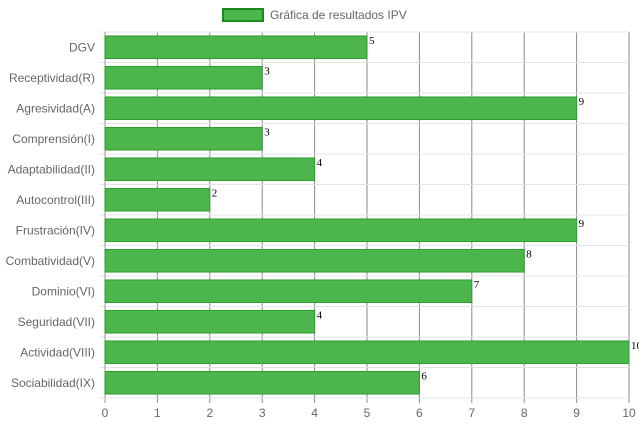 The height and width of the screenshot is (427, 639). I want to click on x-tick-label: 2, so click(209, 413).